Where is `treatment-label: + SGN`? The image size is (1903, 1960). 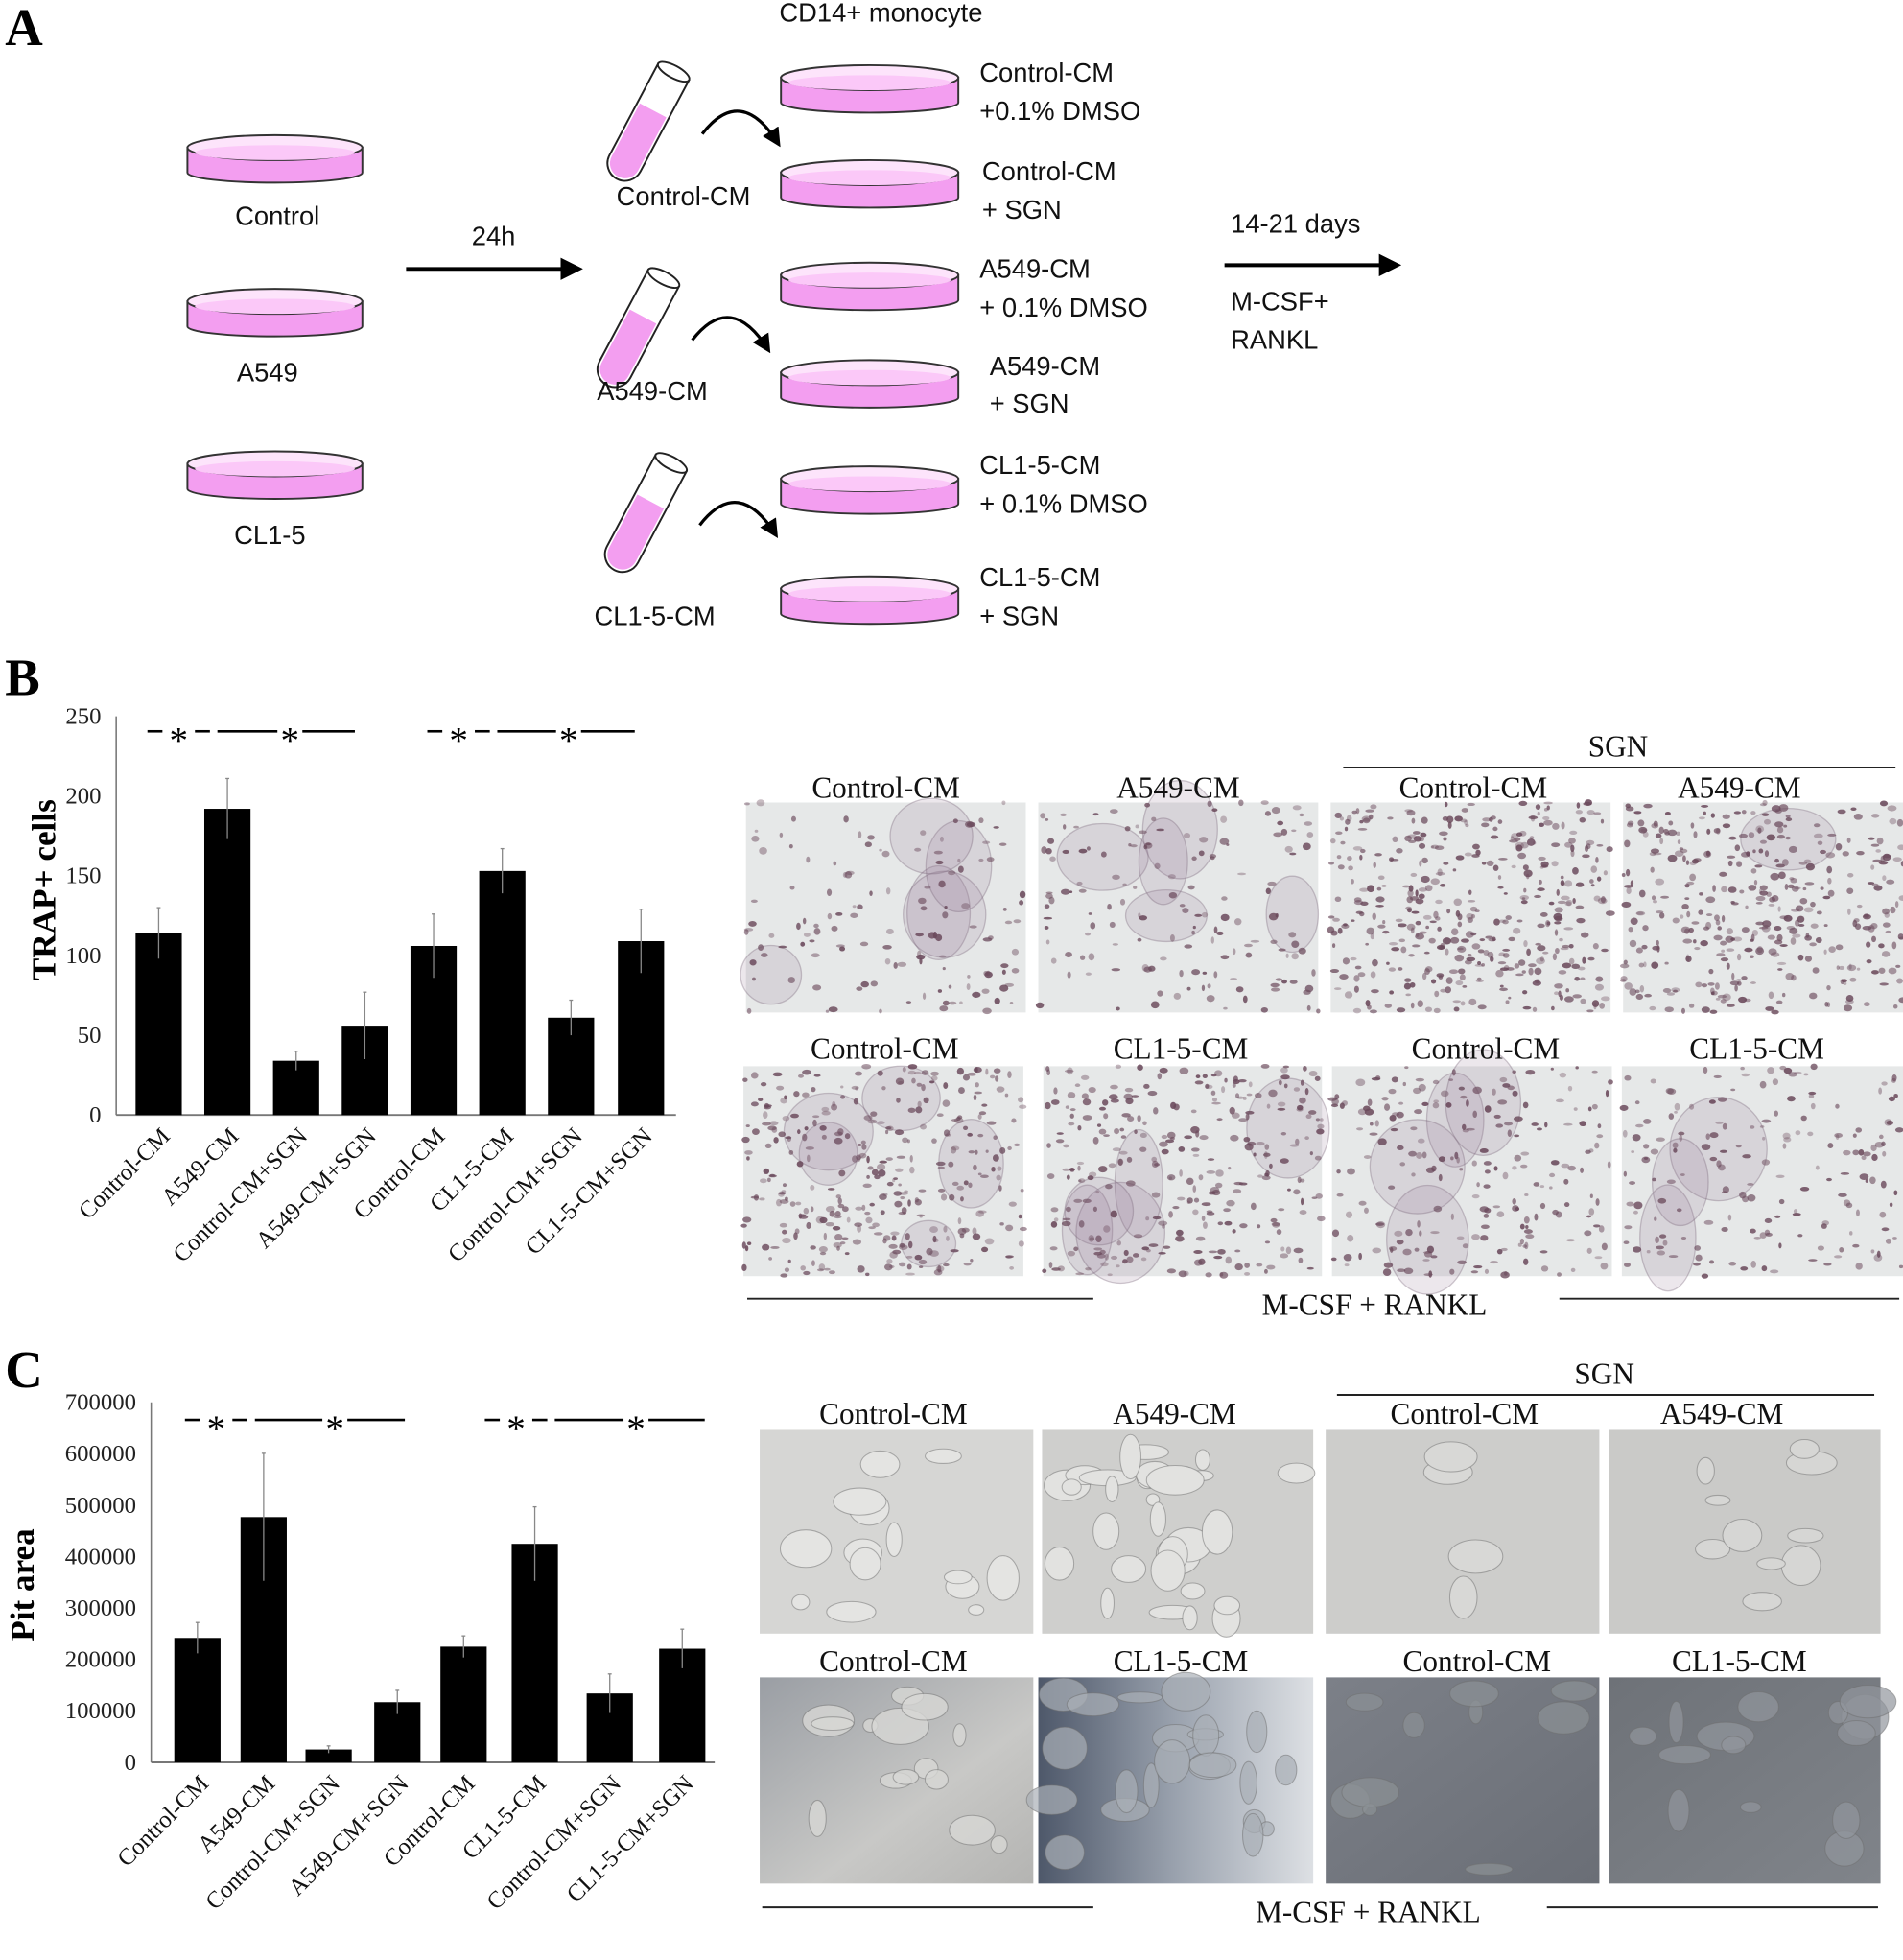 treatment-label: + SGN is located at coordinates (1022, 210).